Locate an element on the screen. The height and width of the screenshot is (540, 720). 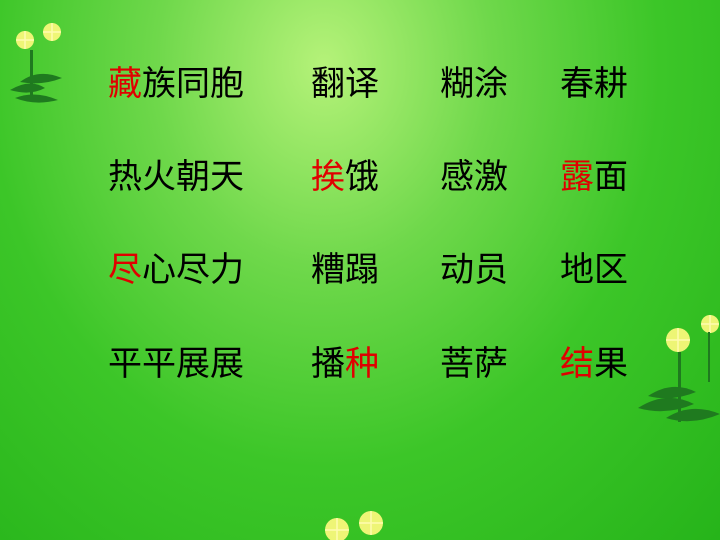
word-r2-c4: 露面 is located at coordinates (594, 177).